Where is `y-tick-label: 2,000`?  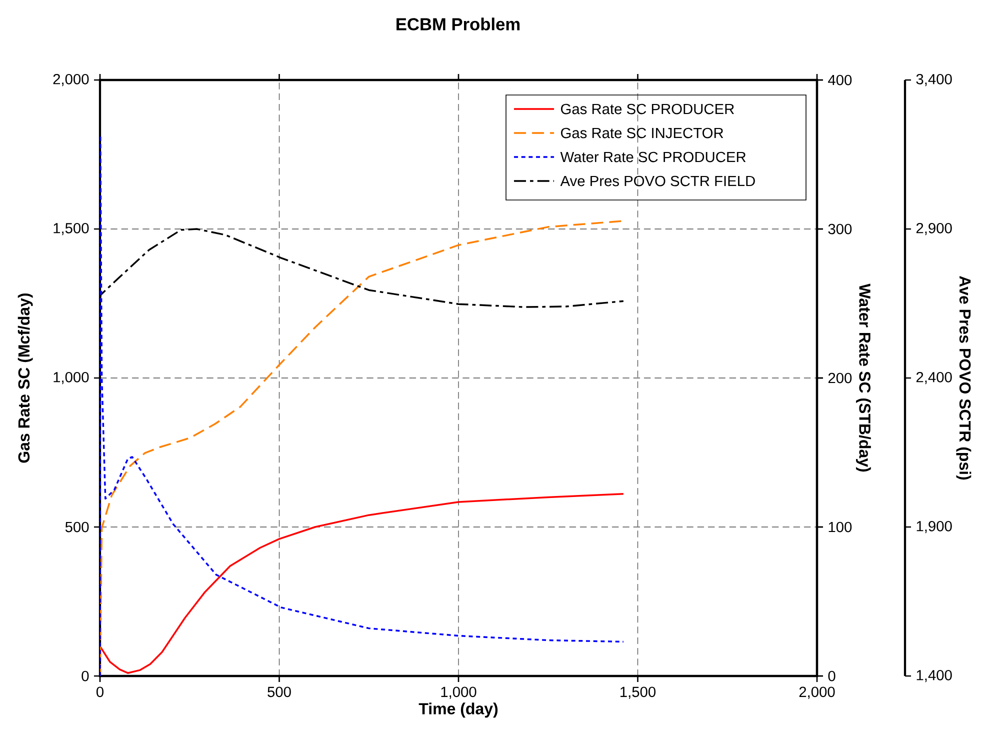 y-tick-label: 2,000 is located at coordinates (71, 80).